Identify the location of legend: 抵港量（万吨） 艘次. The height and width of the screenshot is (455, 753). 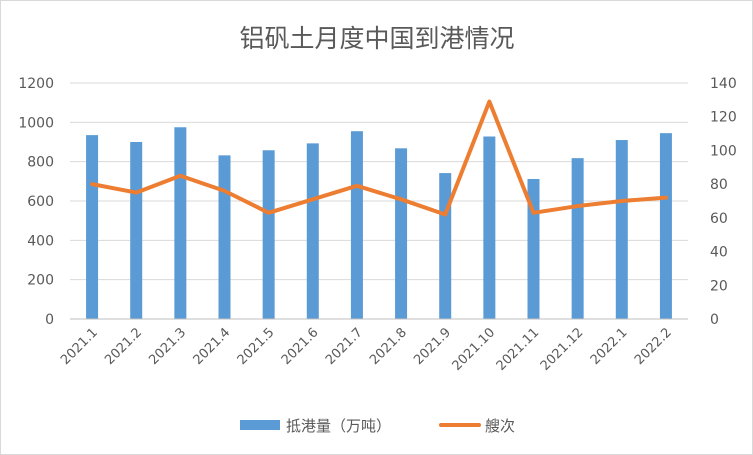
(377, 426).